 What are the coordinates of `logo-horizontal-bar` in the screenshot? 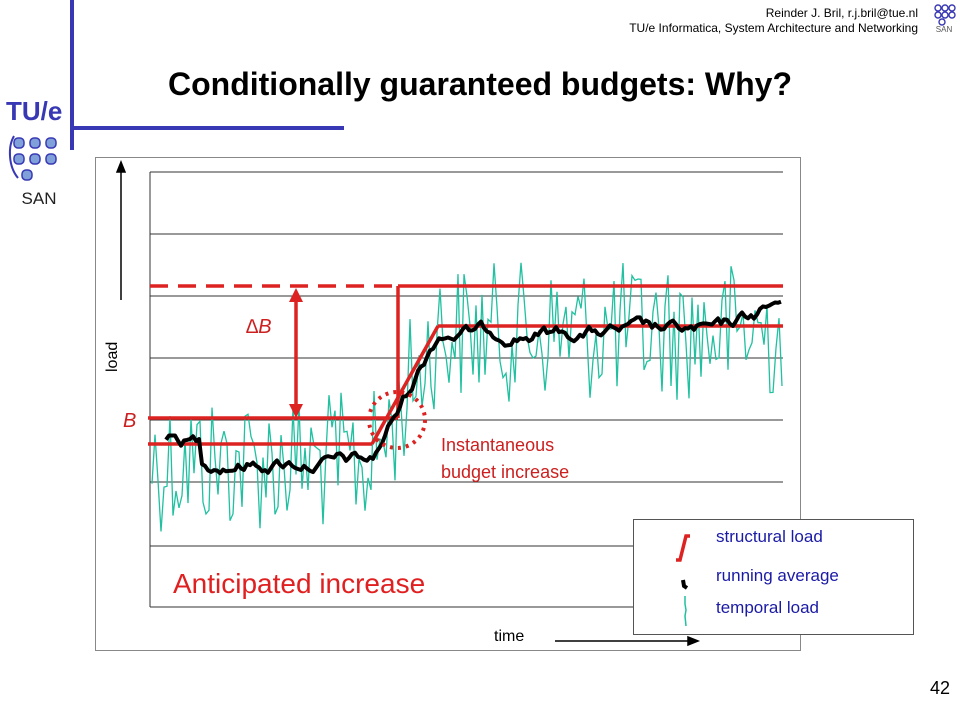 It's located at (207, 128).